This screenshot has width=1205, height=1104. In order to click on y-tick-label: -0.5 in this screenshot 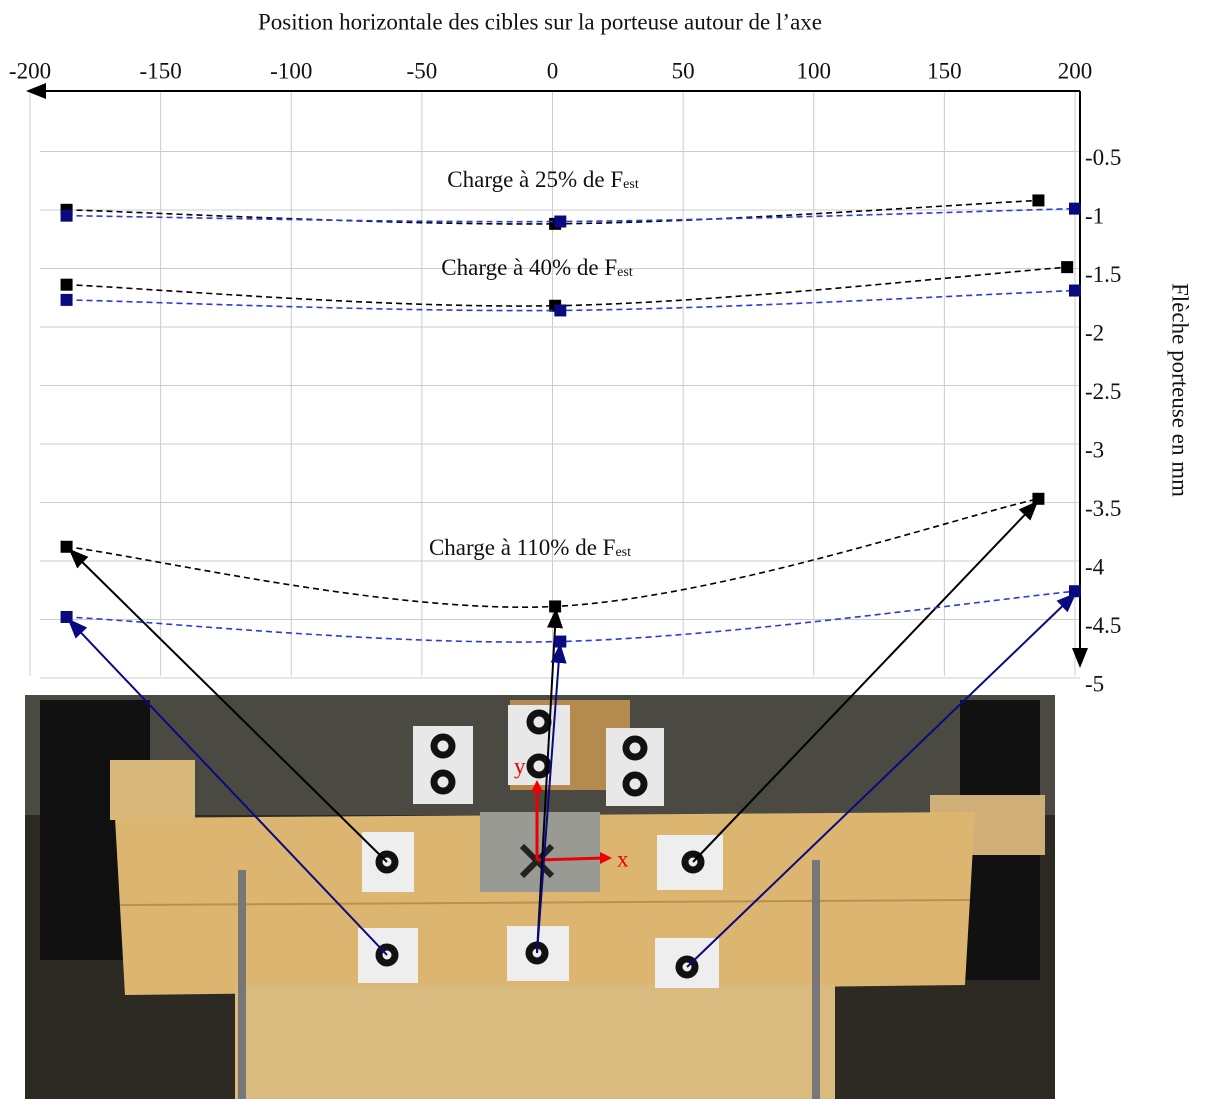, I will do `click(1103, 157)`.